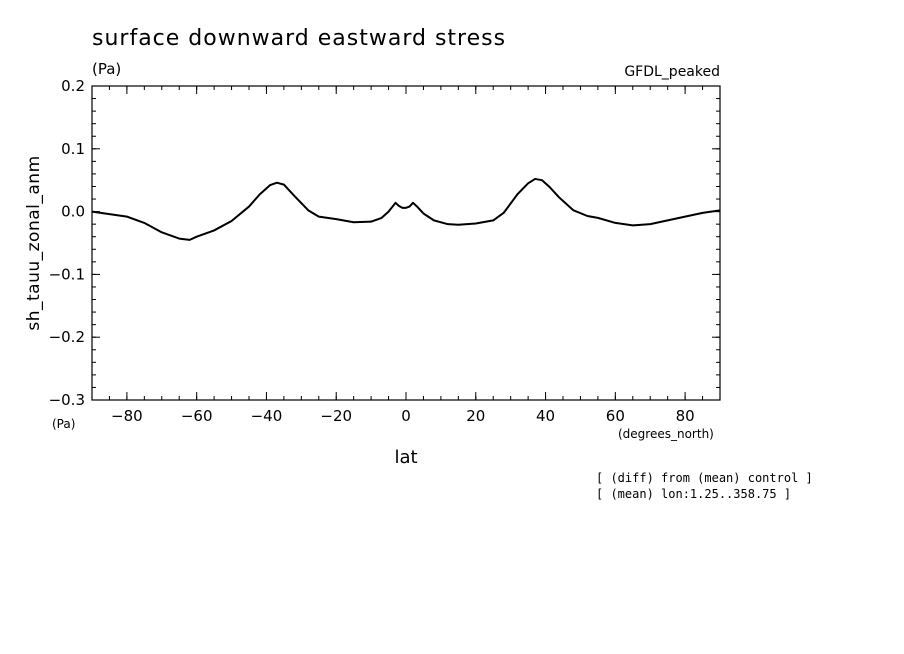 Image resolution: width=904 pixels, height=654 pixels. I want to click on x-tick-labels: −80 −60 −40 −20 0 20 40 60 80, so click(403, 416).